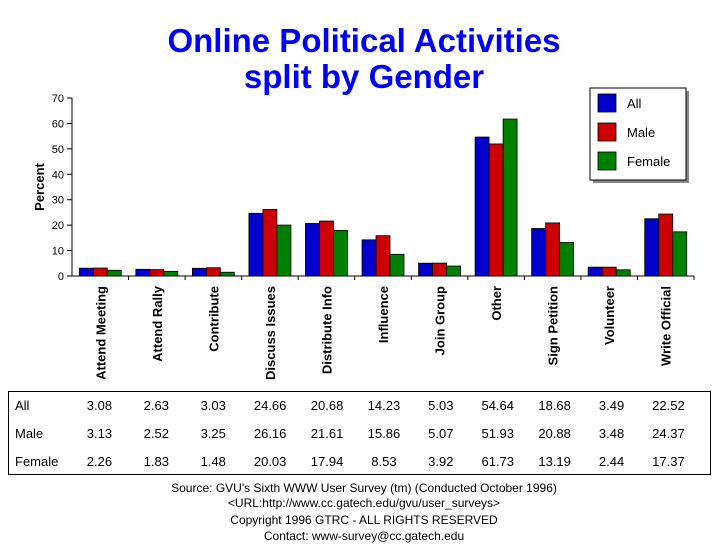 The image size is (728, 552). What do you see at coordinates (270, 461) in the screenshot?
I see `table-cell: 20.03` at bounding box center [270, 461].